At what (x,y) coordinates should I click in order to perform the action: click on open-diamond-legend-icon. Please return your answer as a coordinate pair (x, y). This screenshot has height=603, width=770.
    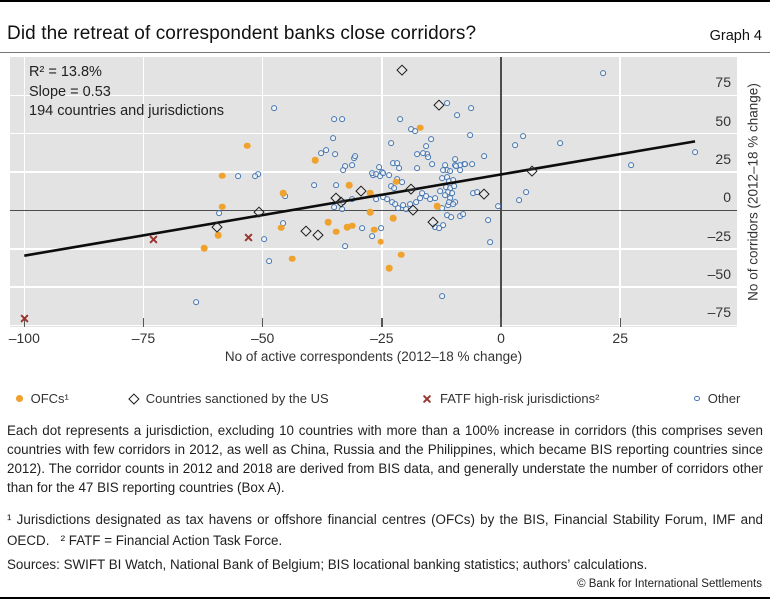
    Looking at the image, I should click on (134, 399).